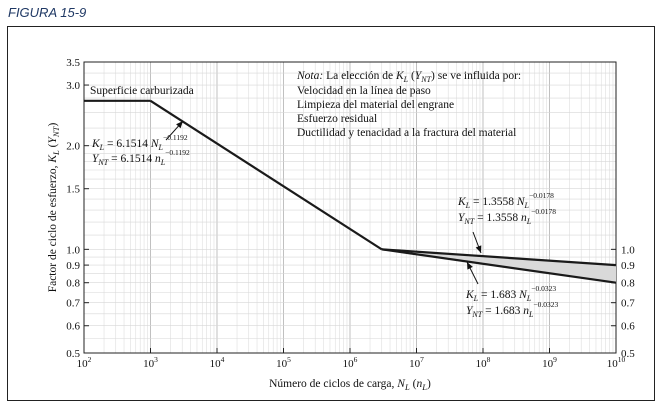 Image resolution: width=664 pixels, height=409 pixels. What do you see at coordinates (179, 125) in the screenshot?
I see `arrow-eq1-head` at bounding box center [179, 125].